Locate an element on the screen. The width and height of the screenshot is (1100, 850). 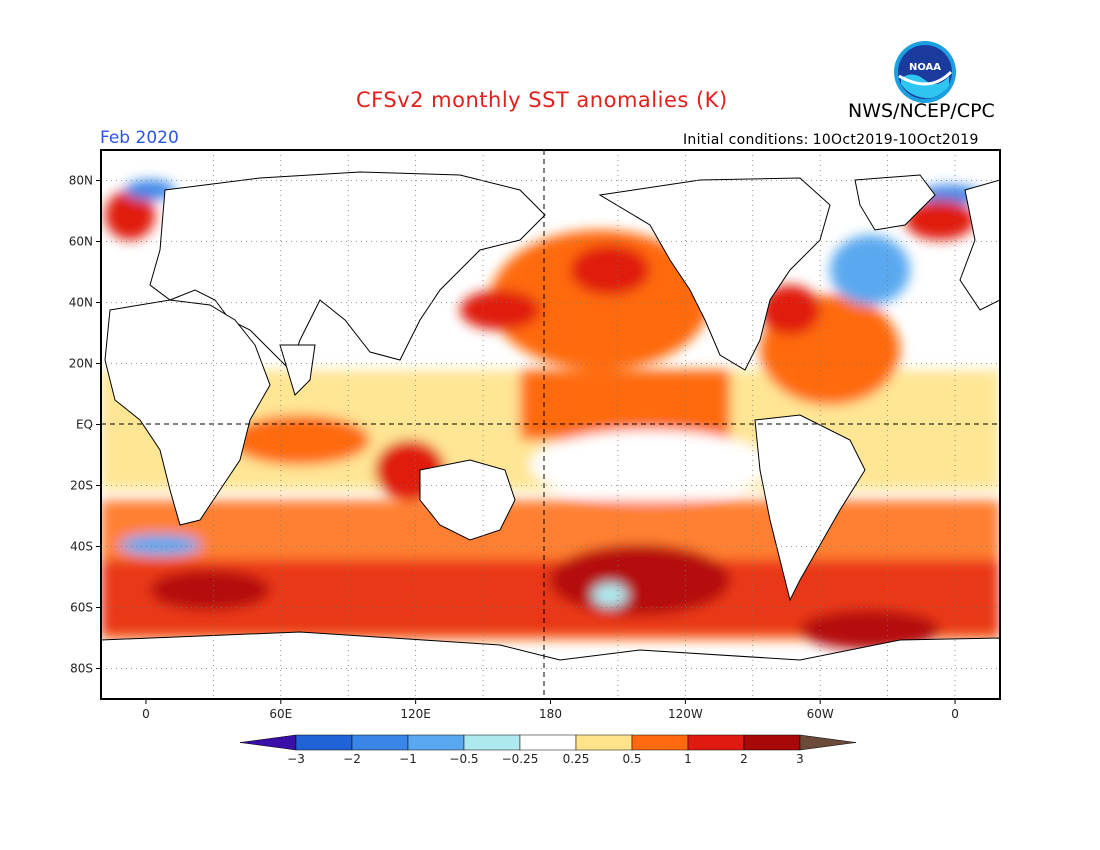
colorbar-tick-label: 3 is located at coordinates (800, 759).